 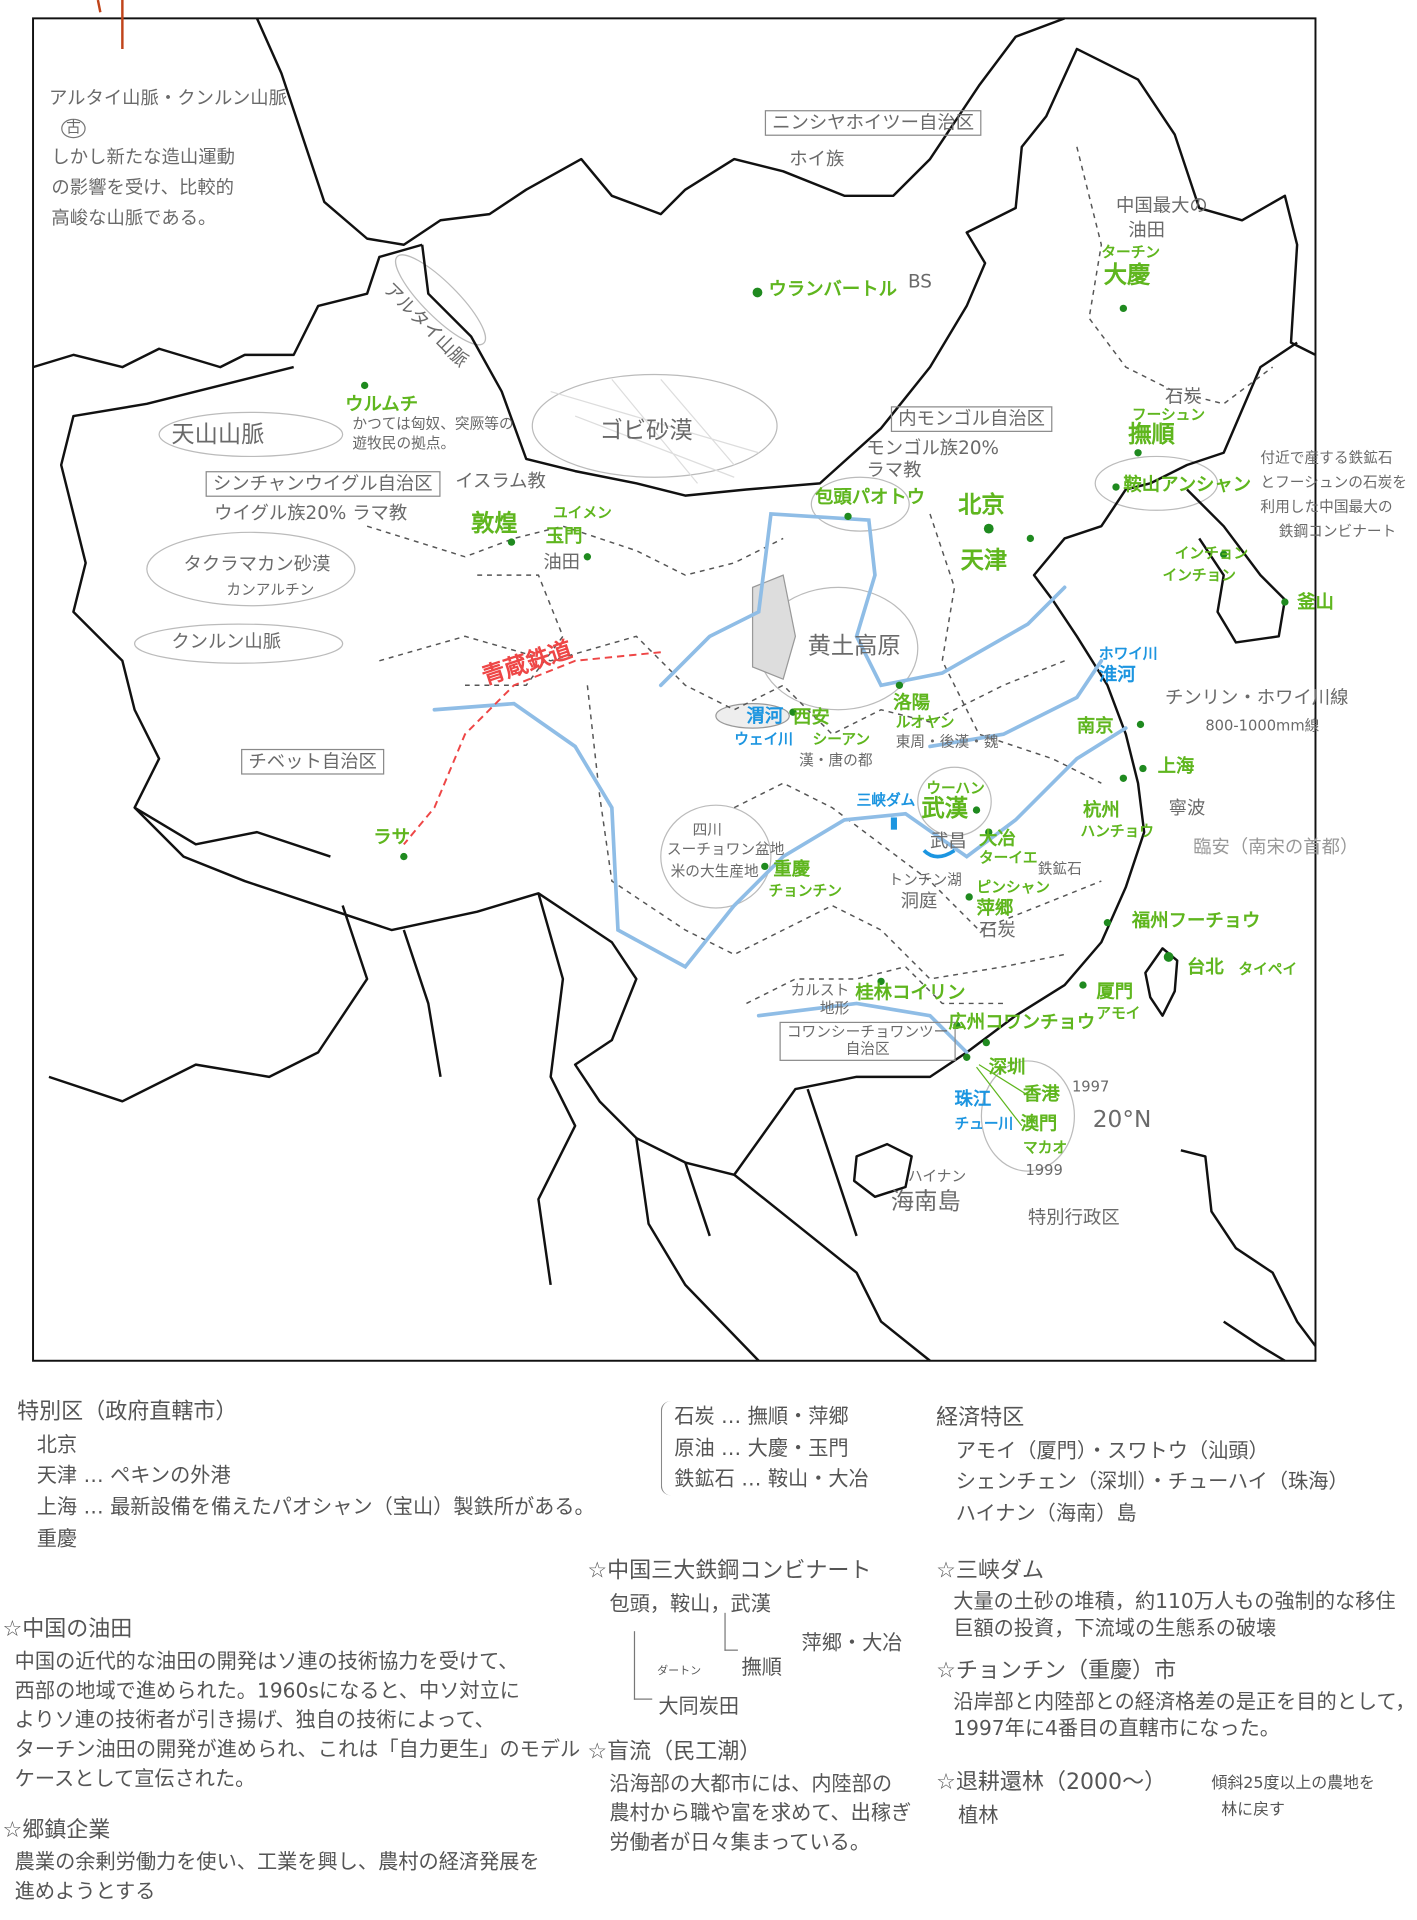 I want to click on taklamakan-label: タクラマカン砂漠, so click(x=257, y=564).